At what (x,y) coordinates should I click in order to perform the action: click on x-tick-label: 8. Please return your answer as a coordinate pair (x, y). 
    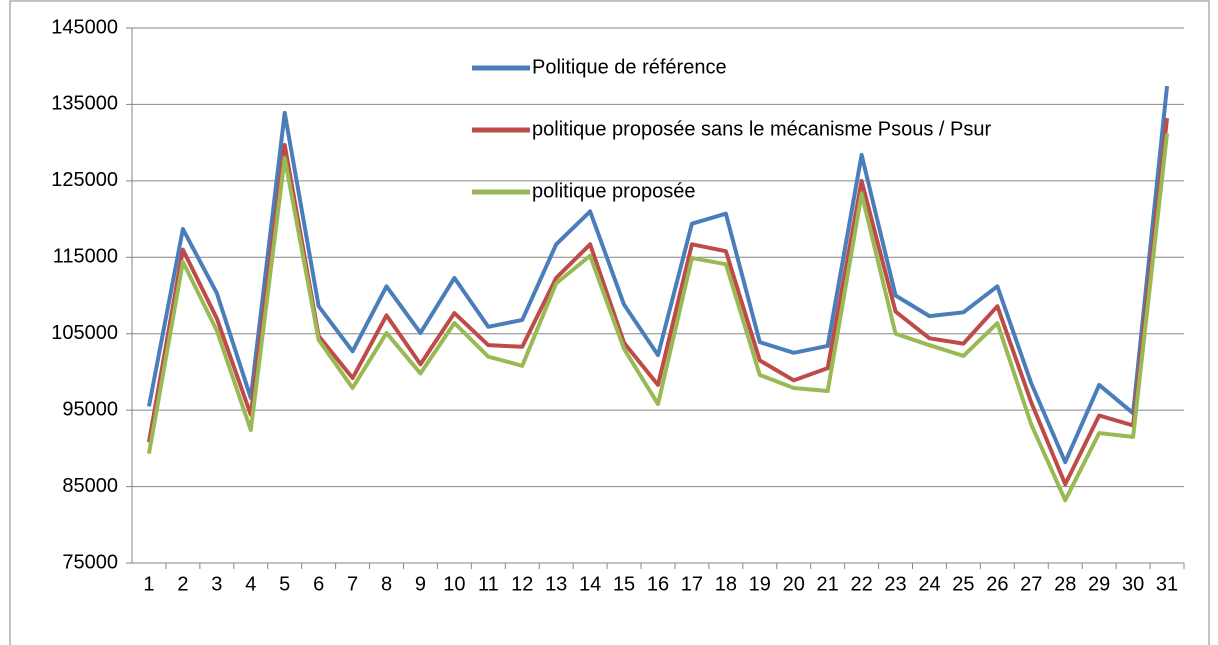
    Looking at the image, I should click on (386, 584).